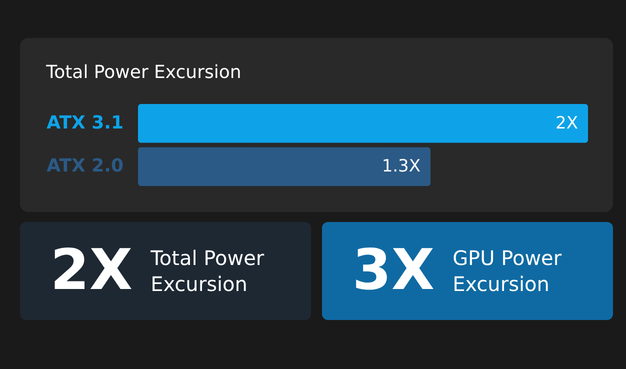  I want to click on text: 2X, so click(91, 270).